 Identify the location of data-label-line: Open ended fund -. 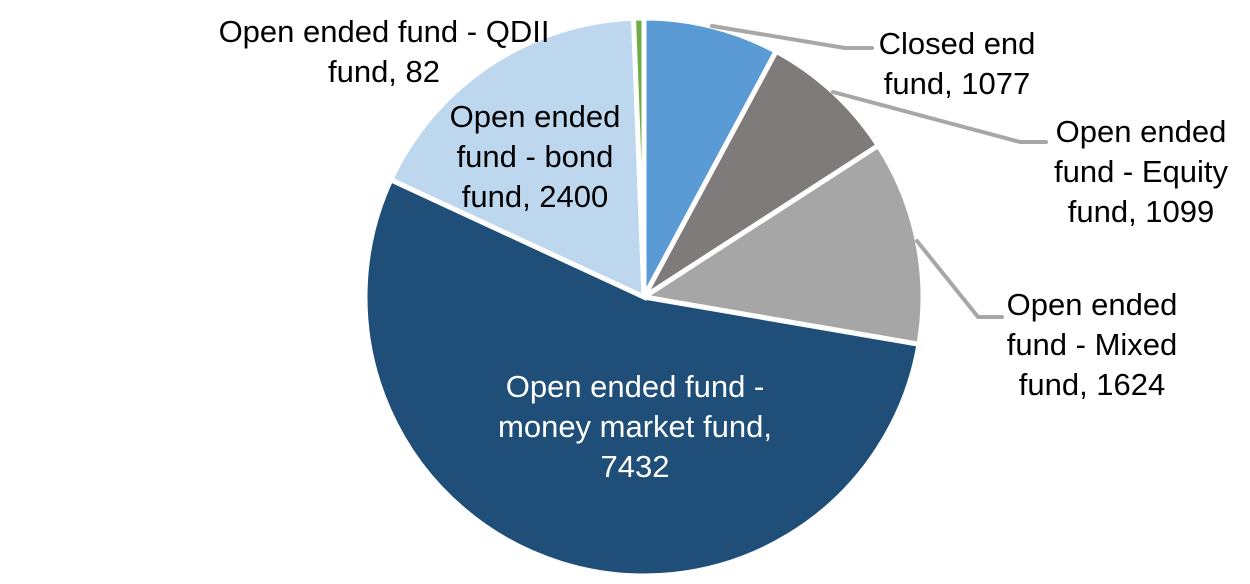
(635, 386).